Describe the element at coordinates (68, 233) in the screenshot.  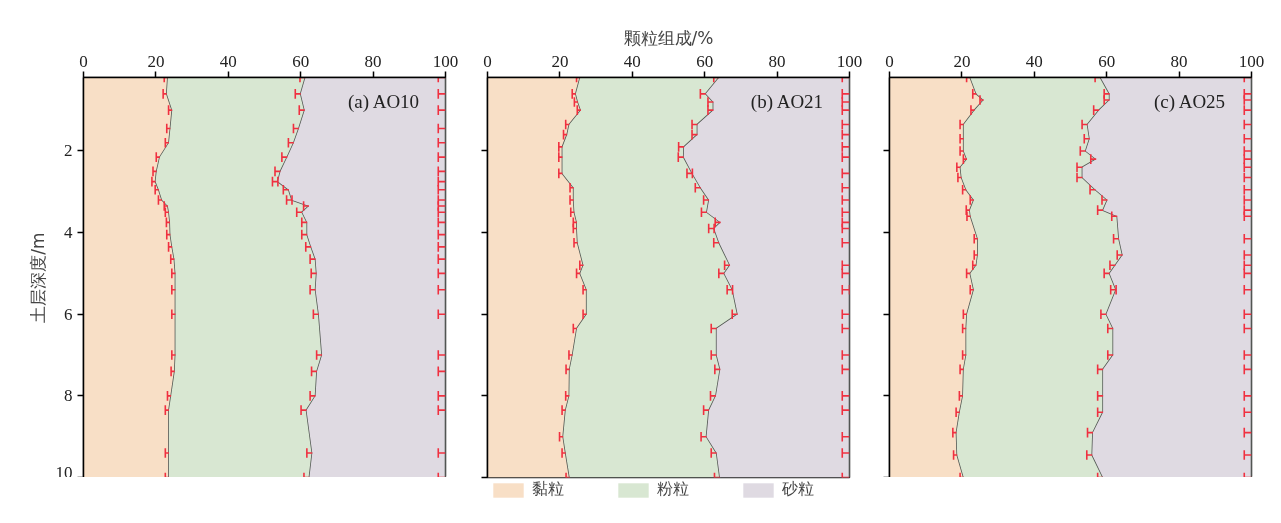
I see `y-tick-label: 4` at that location.